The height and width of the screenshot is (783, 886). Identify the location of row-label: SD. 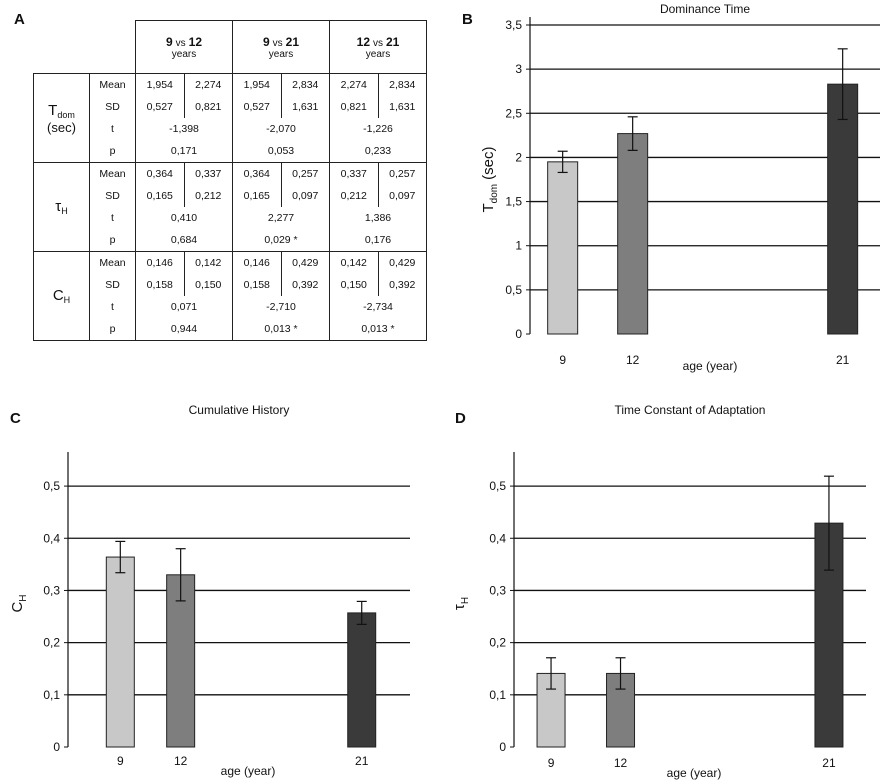
(112, 107).